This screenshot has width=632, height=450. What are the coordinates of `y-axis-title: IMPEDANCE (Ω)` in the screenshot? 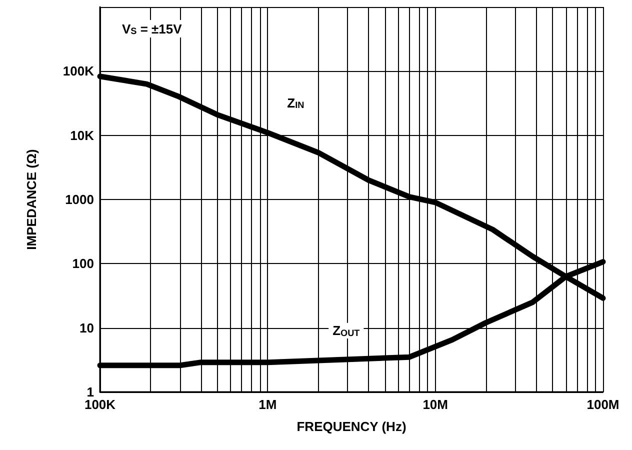 It's located at (31, 199).